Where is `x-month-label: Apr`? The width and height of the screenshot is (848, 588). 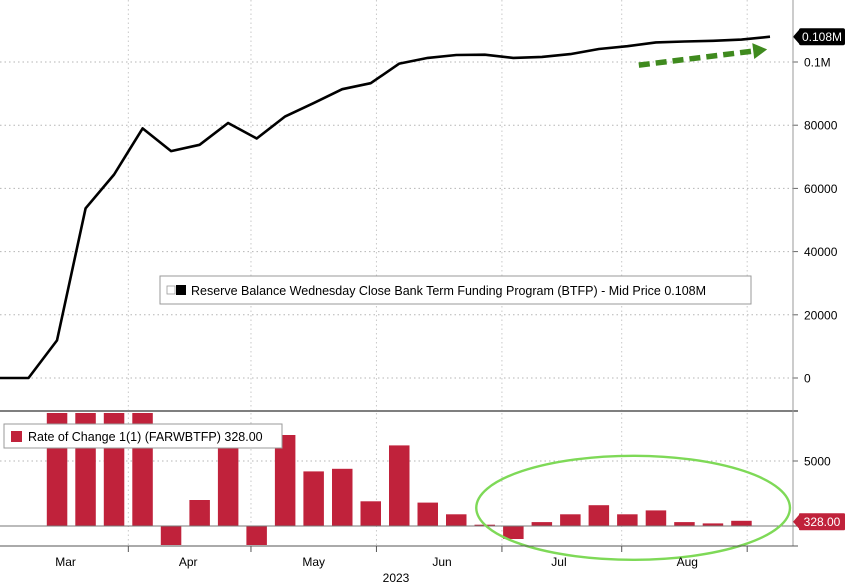 x-month-label: Apr is located at coordinates (188, 562).